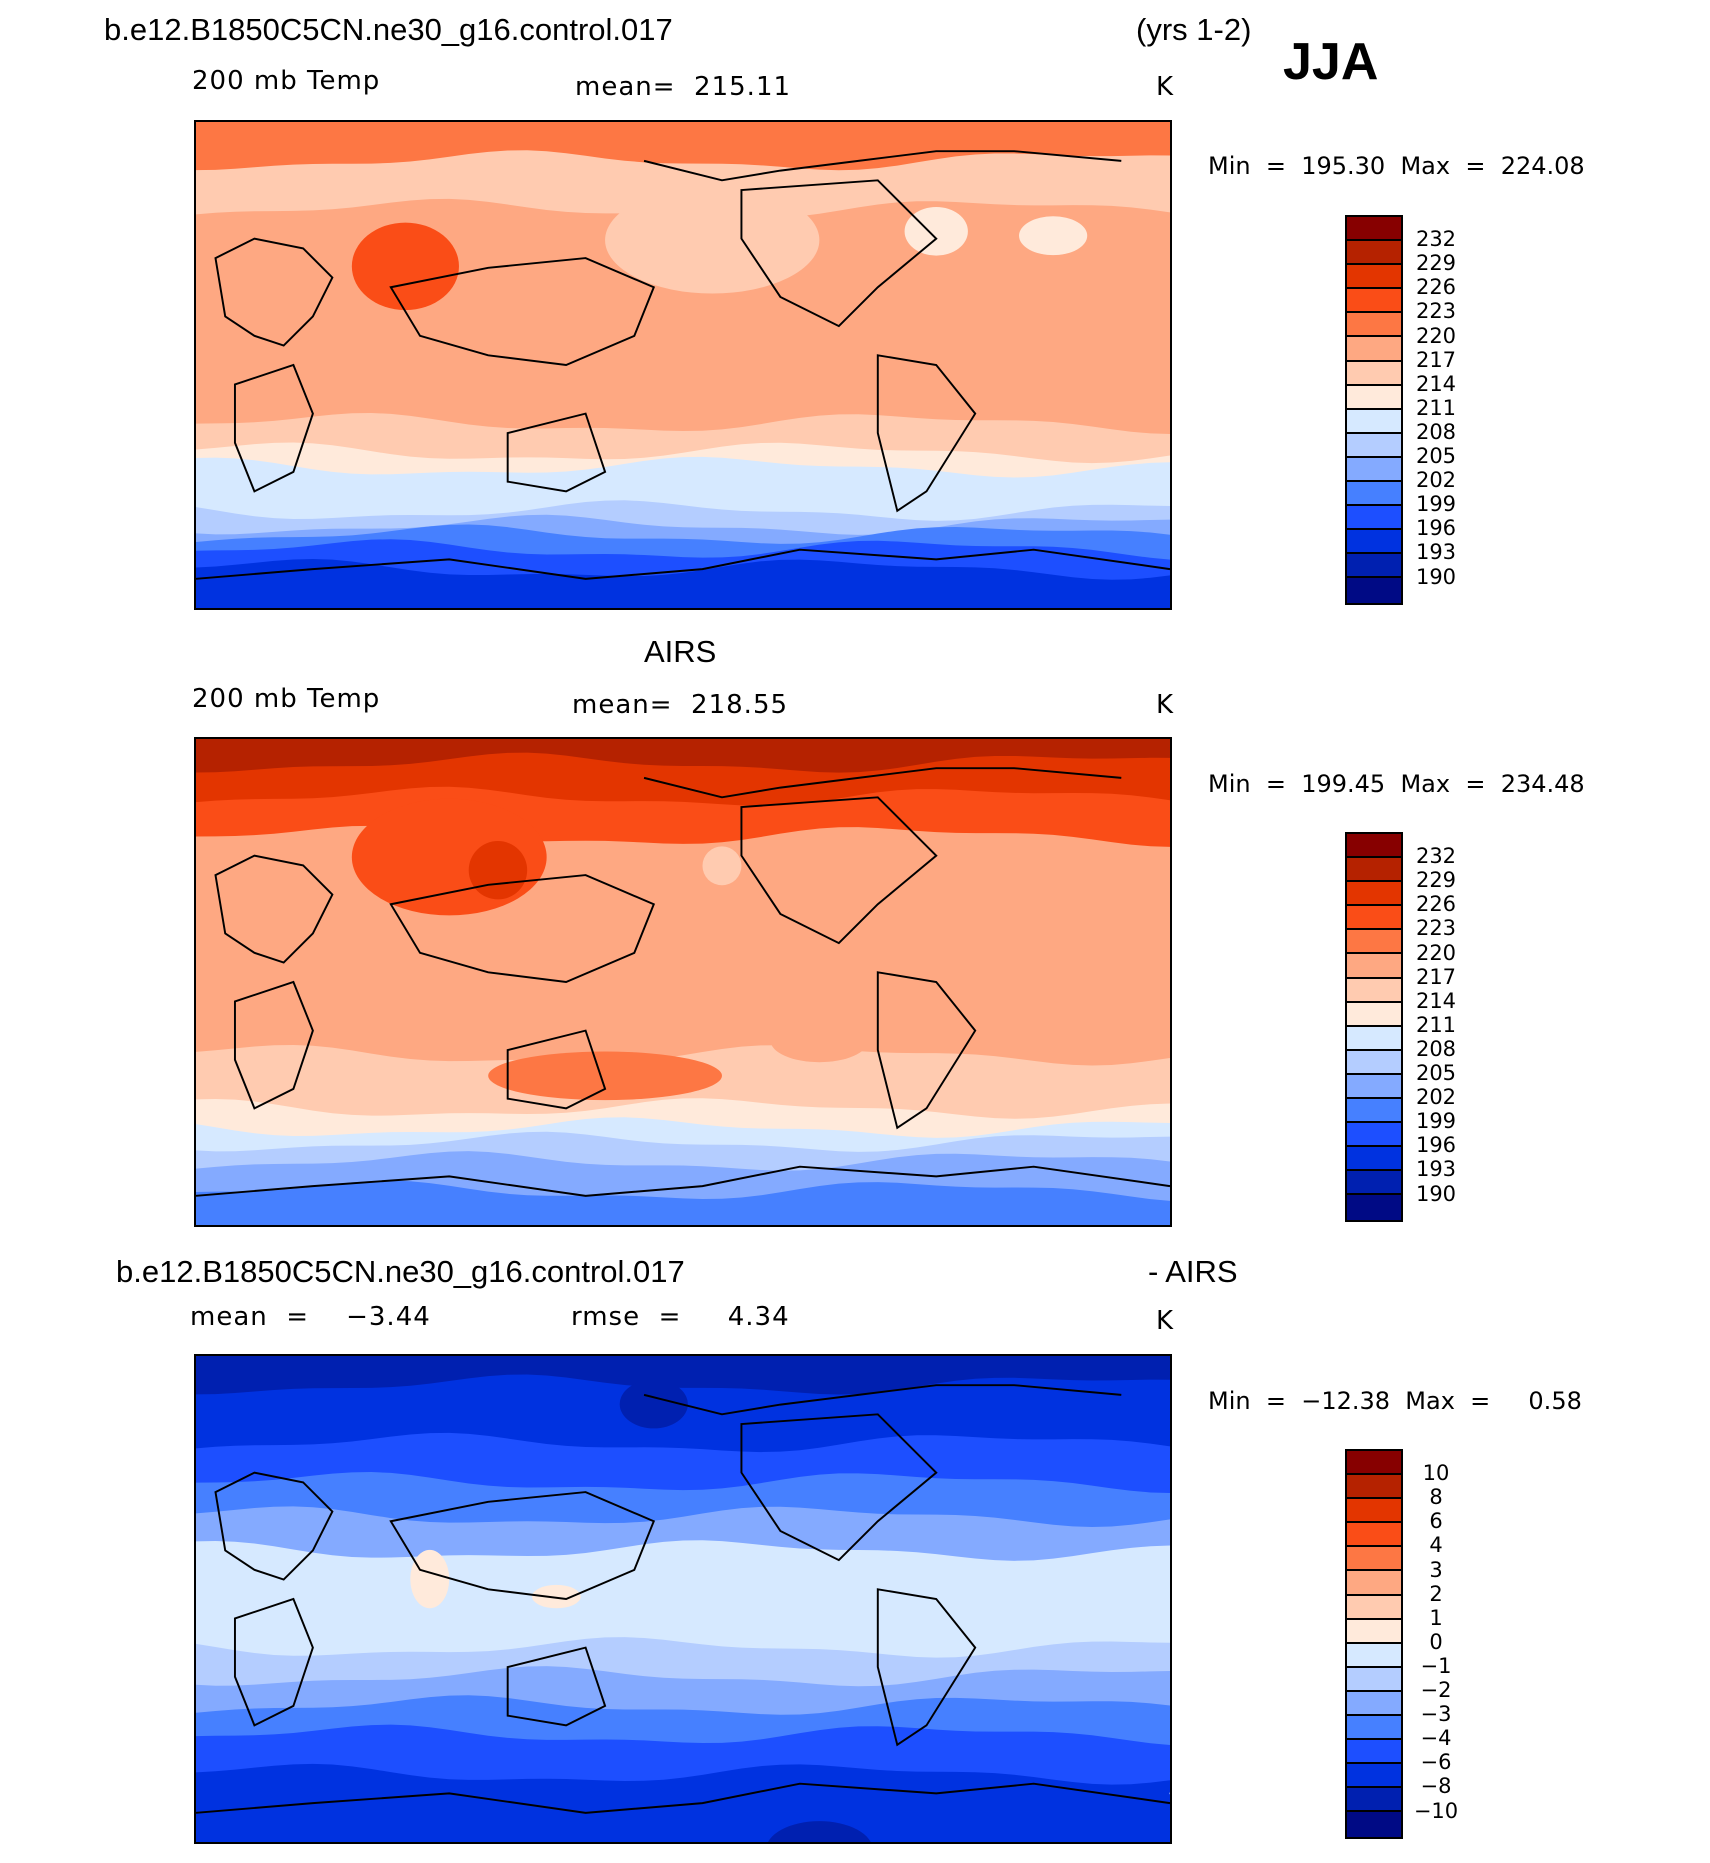  I want to click on panel1-contour-plot, so click(683, 365).